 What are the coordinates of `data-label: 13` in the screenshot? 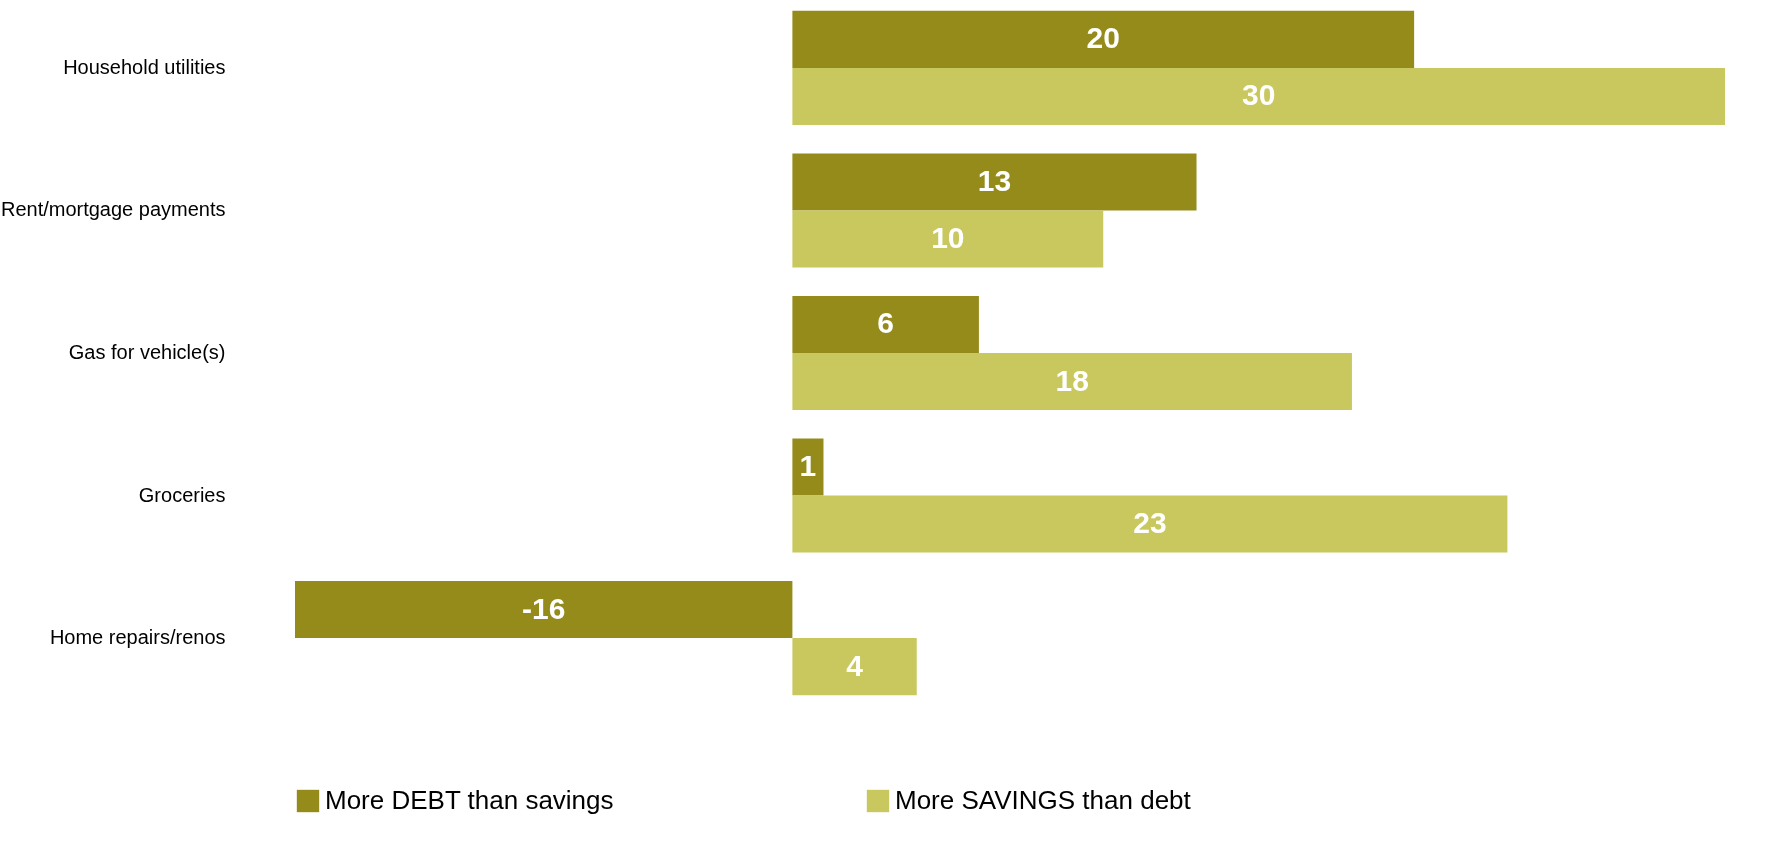 It's located at (994, 180).